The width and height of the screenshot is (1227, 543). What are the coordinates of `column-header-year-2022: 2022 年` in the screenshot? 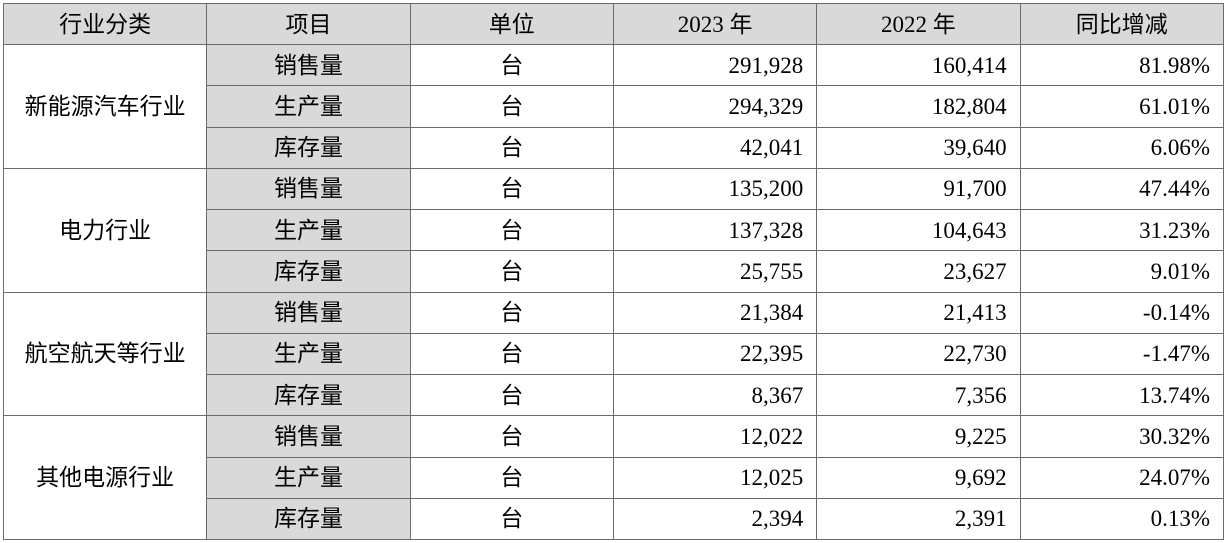 It's located at (918, 24).